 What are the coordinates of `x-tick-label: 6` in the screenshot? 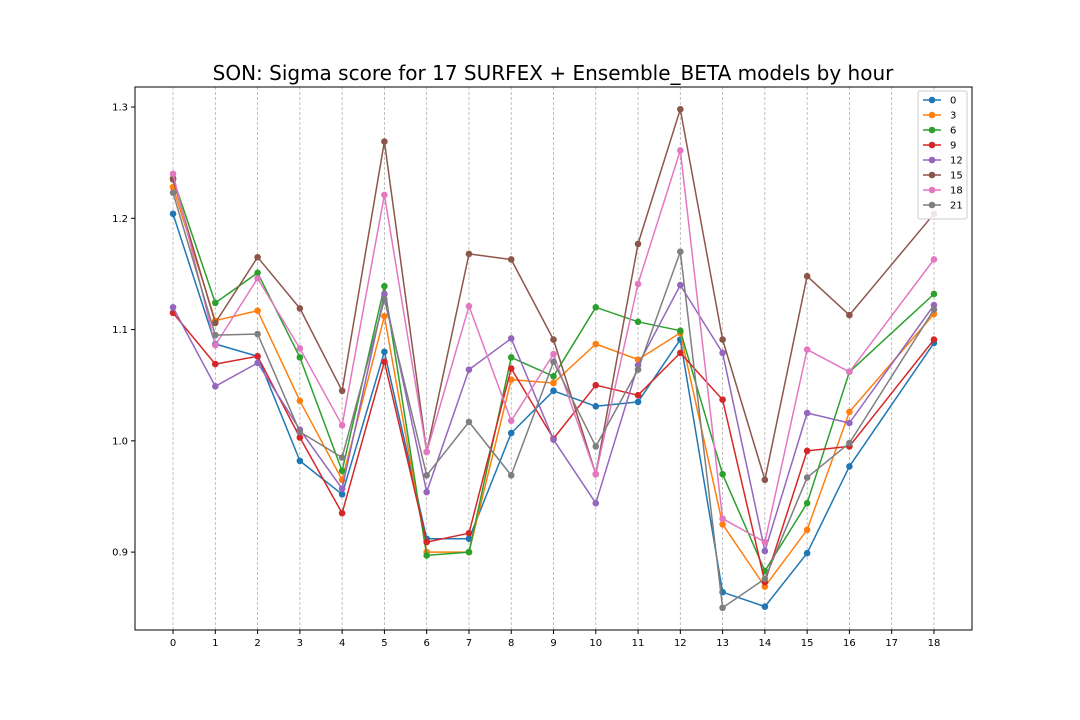 It's located at (426, 643).